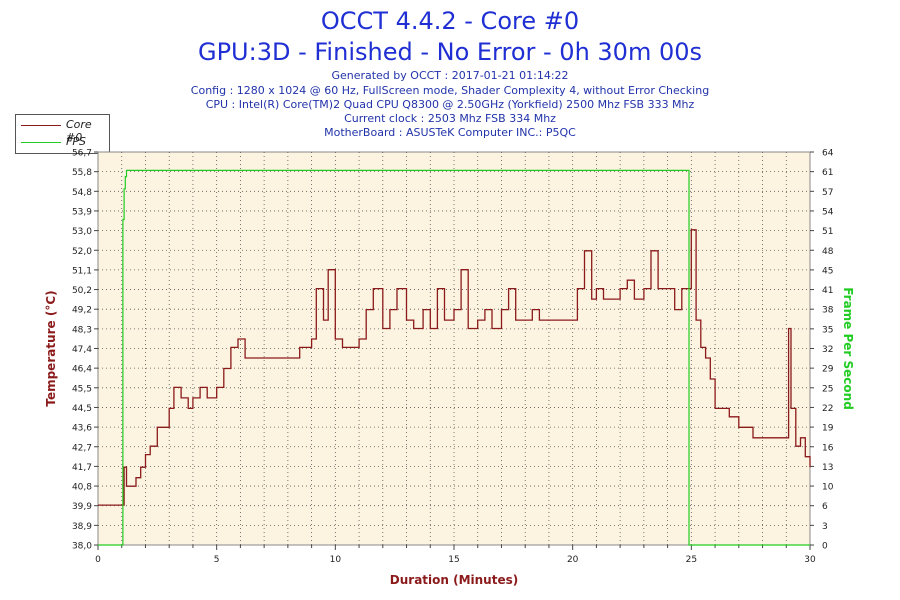  What do you see at coordinates (848, 348) in the screenshot?
I see `y2-axis-title: Frame Per Second` at bounding box center [848, 348].